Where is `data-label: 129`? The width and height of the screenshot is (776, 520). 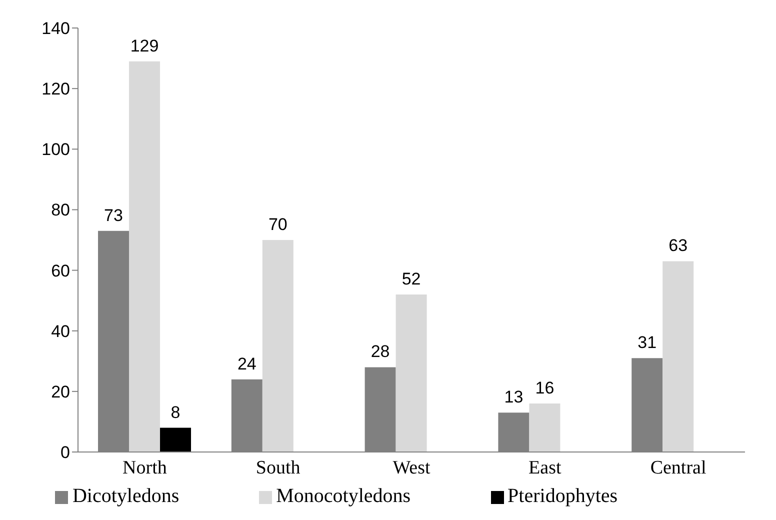 data-label: 129 is located at coordinates (144, 46).